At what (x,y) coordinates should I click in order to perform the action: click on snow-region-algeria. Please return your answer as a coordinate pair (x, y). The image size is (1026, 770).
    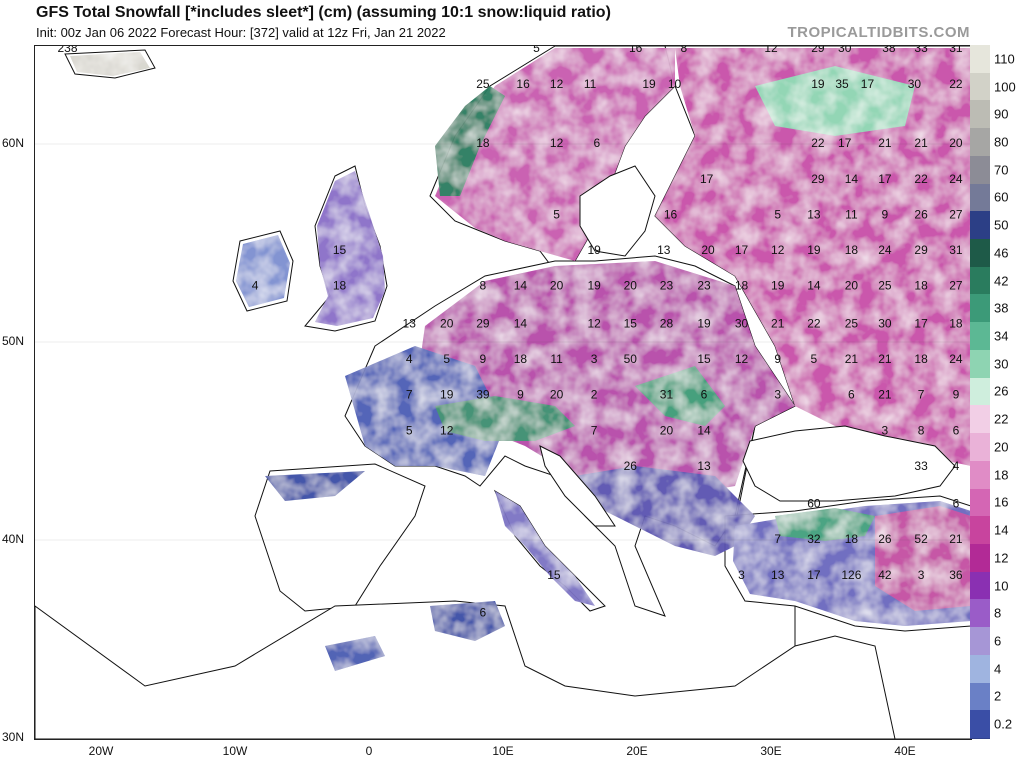
    Looking at the image, I should click on (467, 621).